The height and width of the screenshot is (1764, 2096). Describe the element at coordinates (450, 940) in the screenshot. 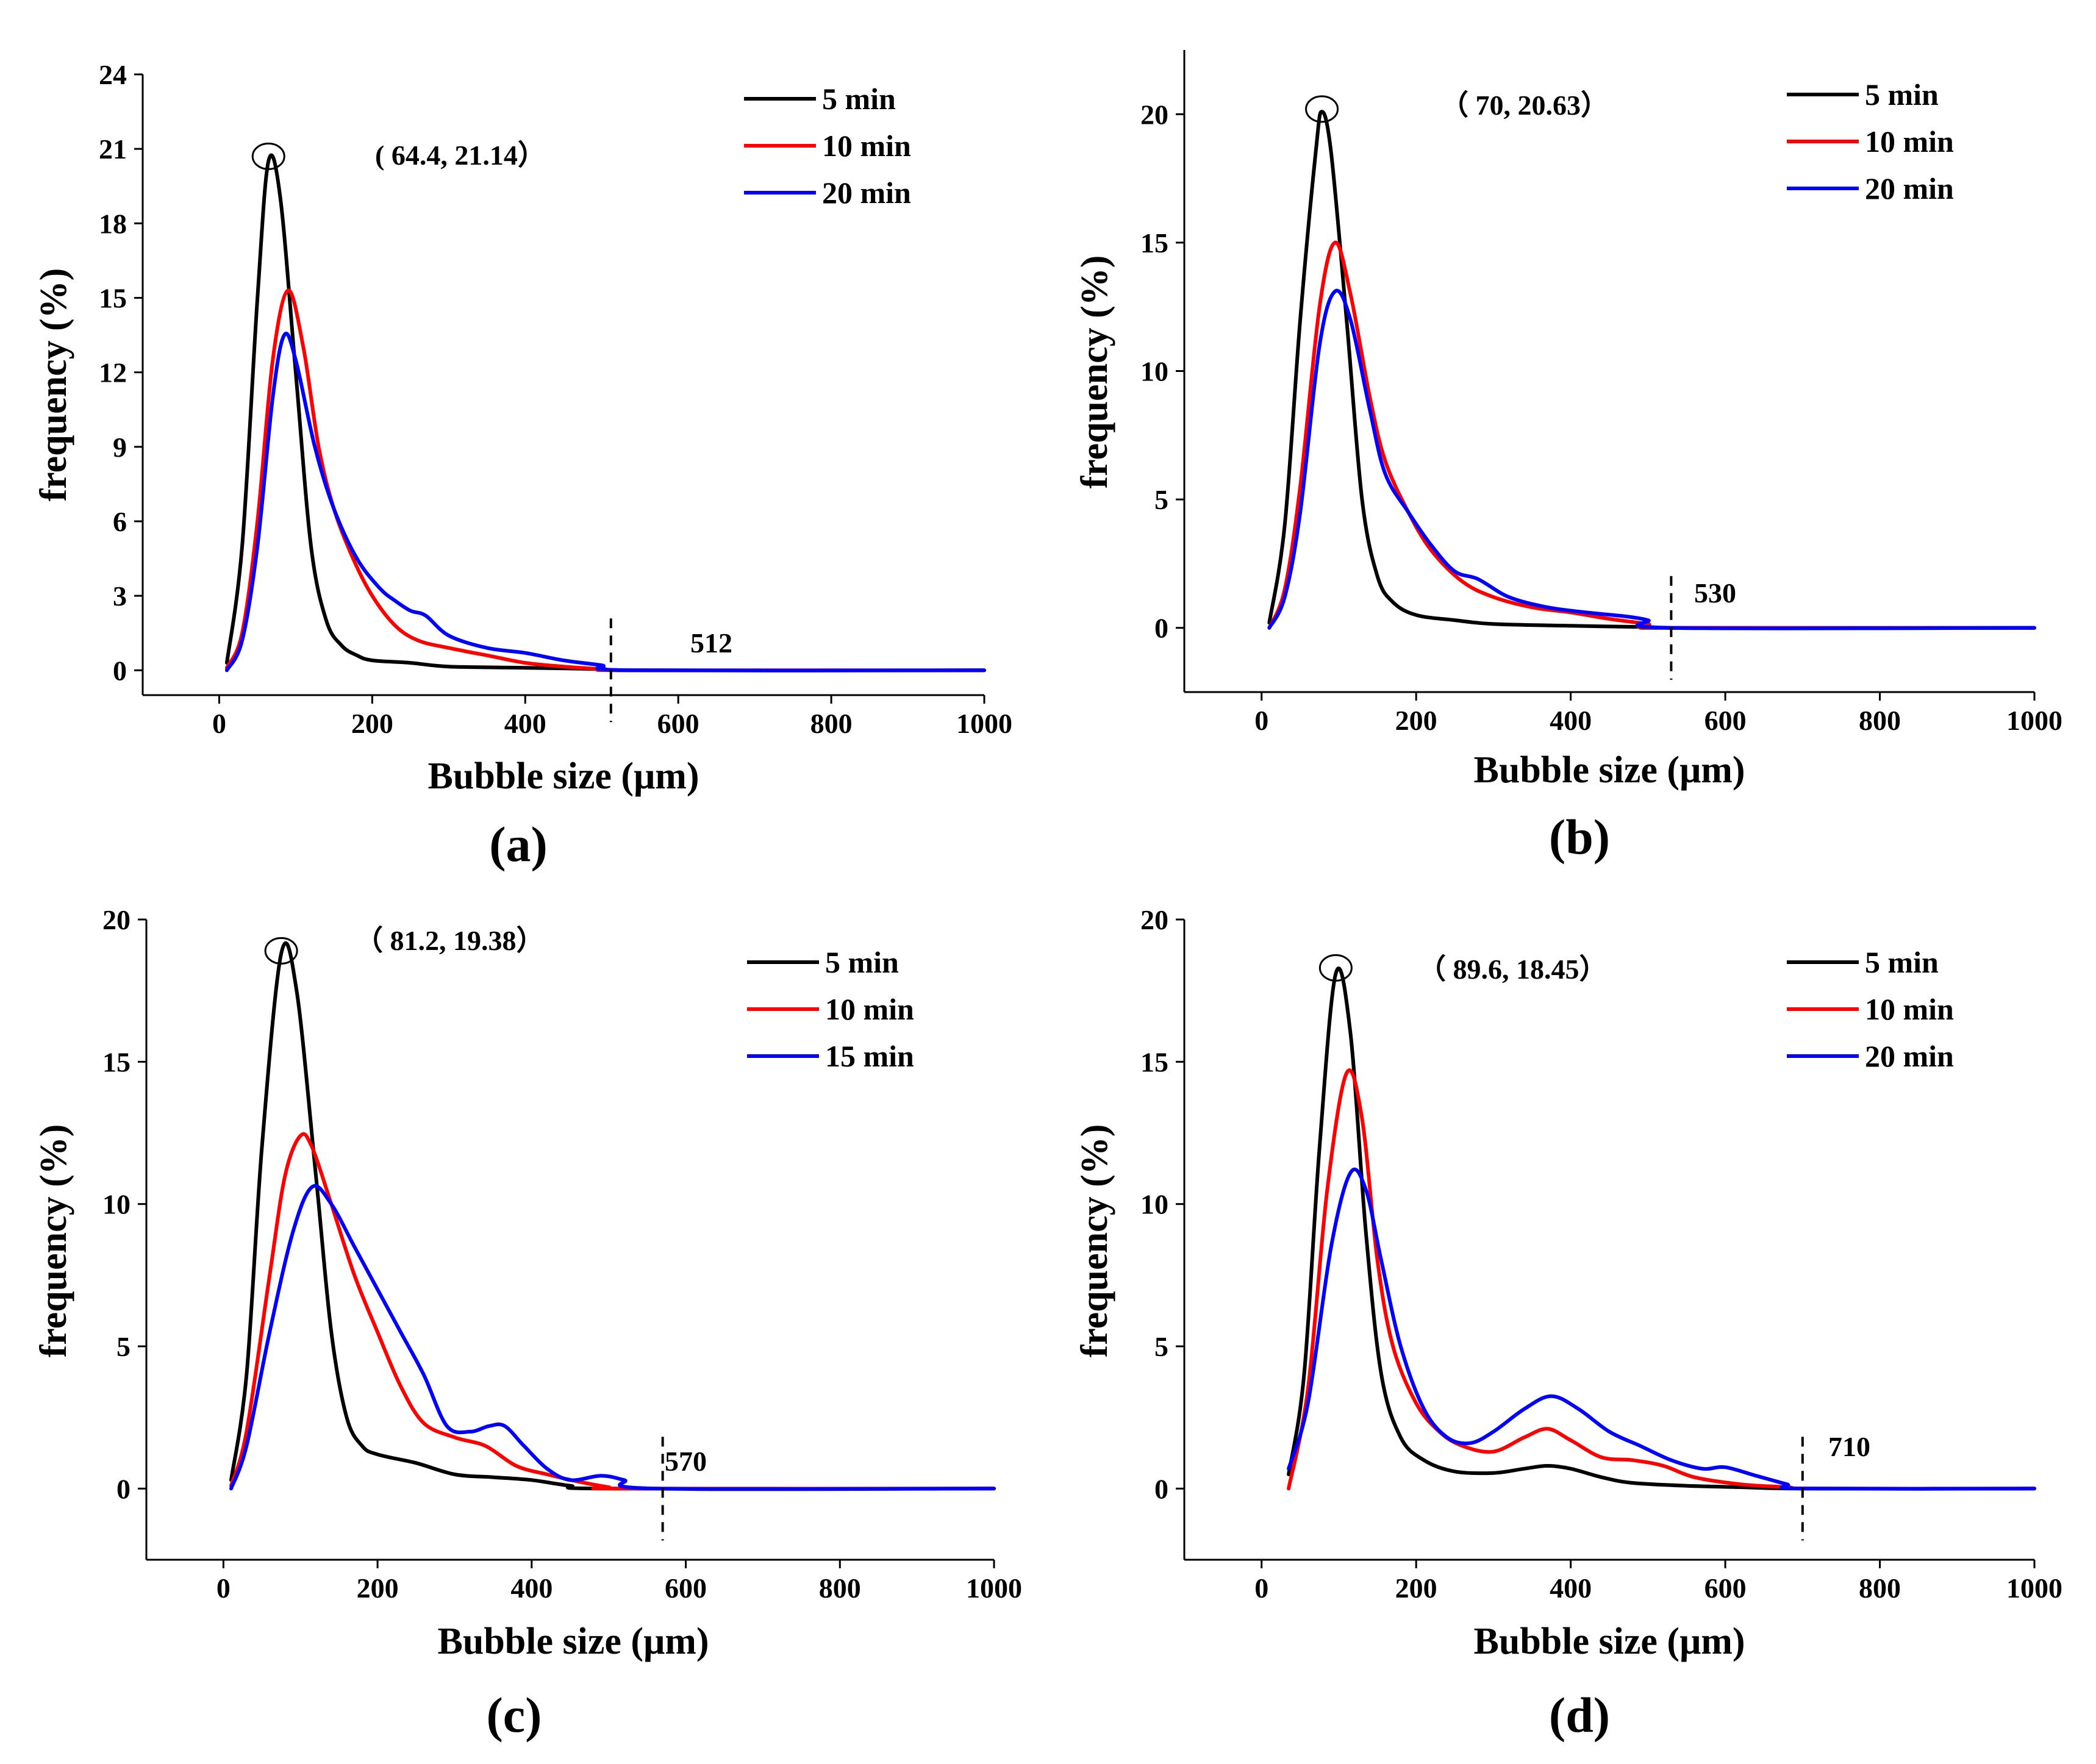

I see `peak-annotation: （ 81.2, 19.38）` at that location.